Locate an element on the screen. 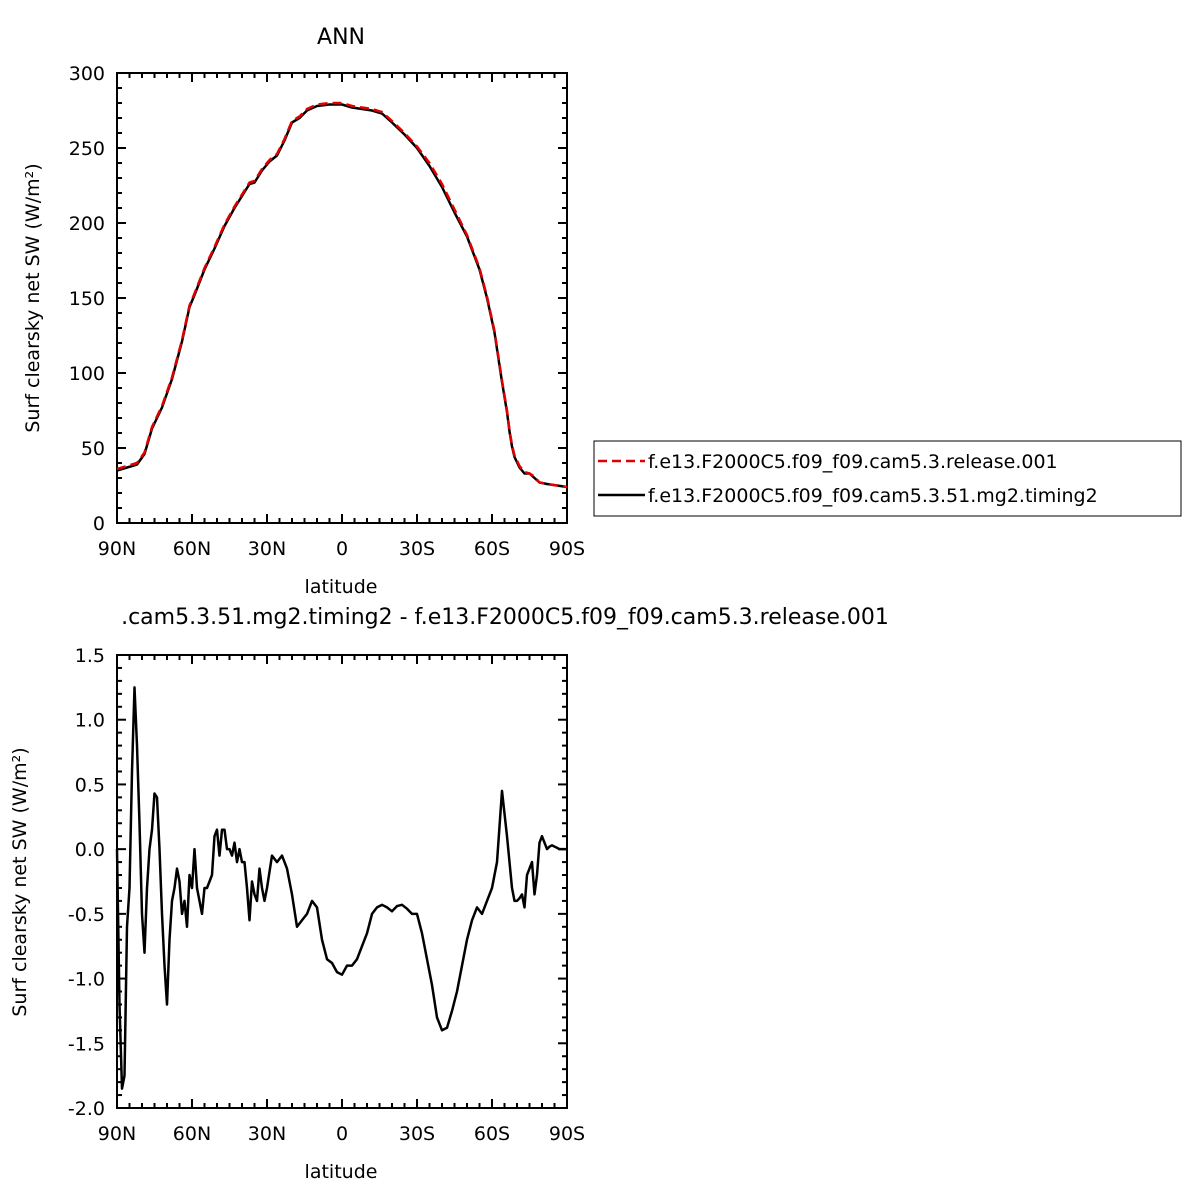  chart-title: ANN is located at coordinates (341, 37).